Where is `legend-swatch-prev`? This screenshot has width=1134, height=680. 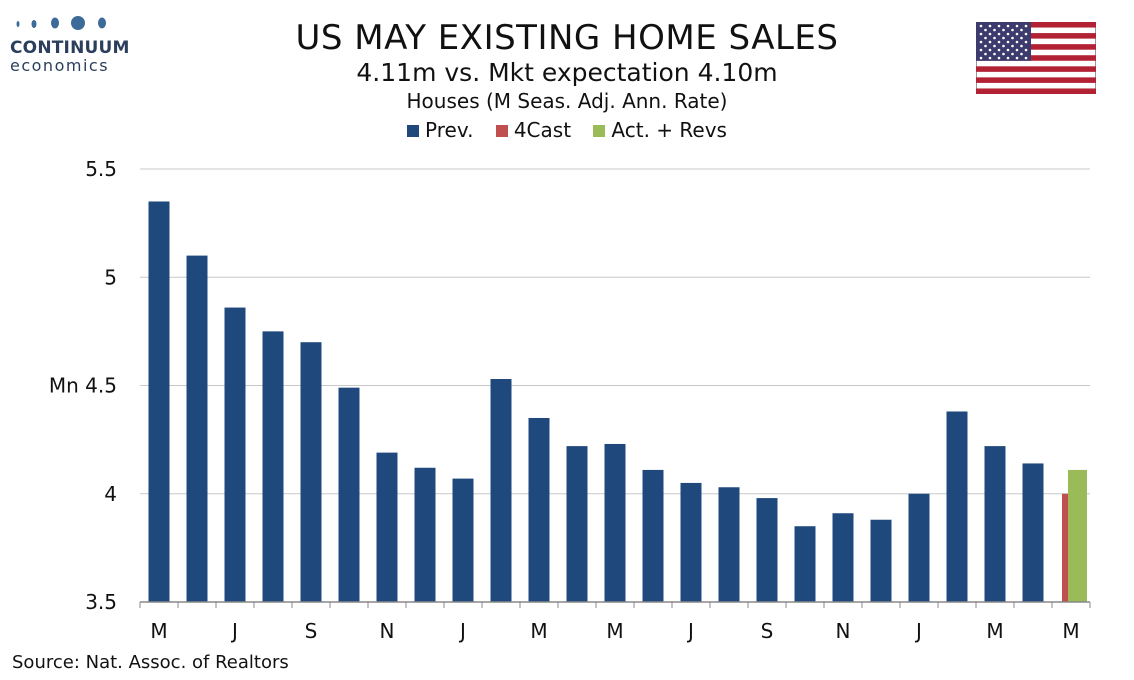
legend-swatch-prev is located at coordinates (413, 131).